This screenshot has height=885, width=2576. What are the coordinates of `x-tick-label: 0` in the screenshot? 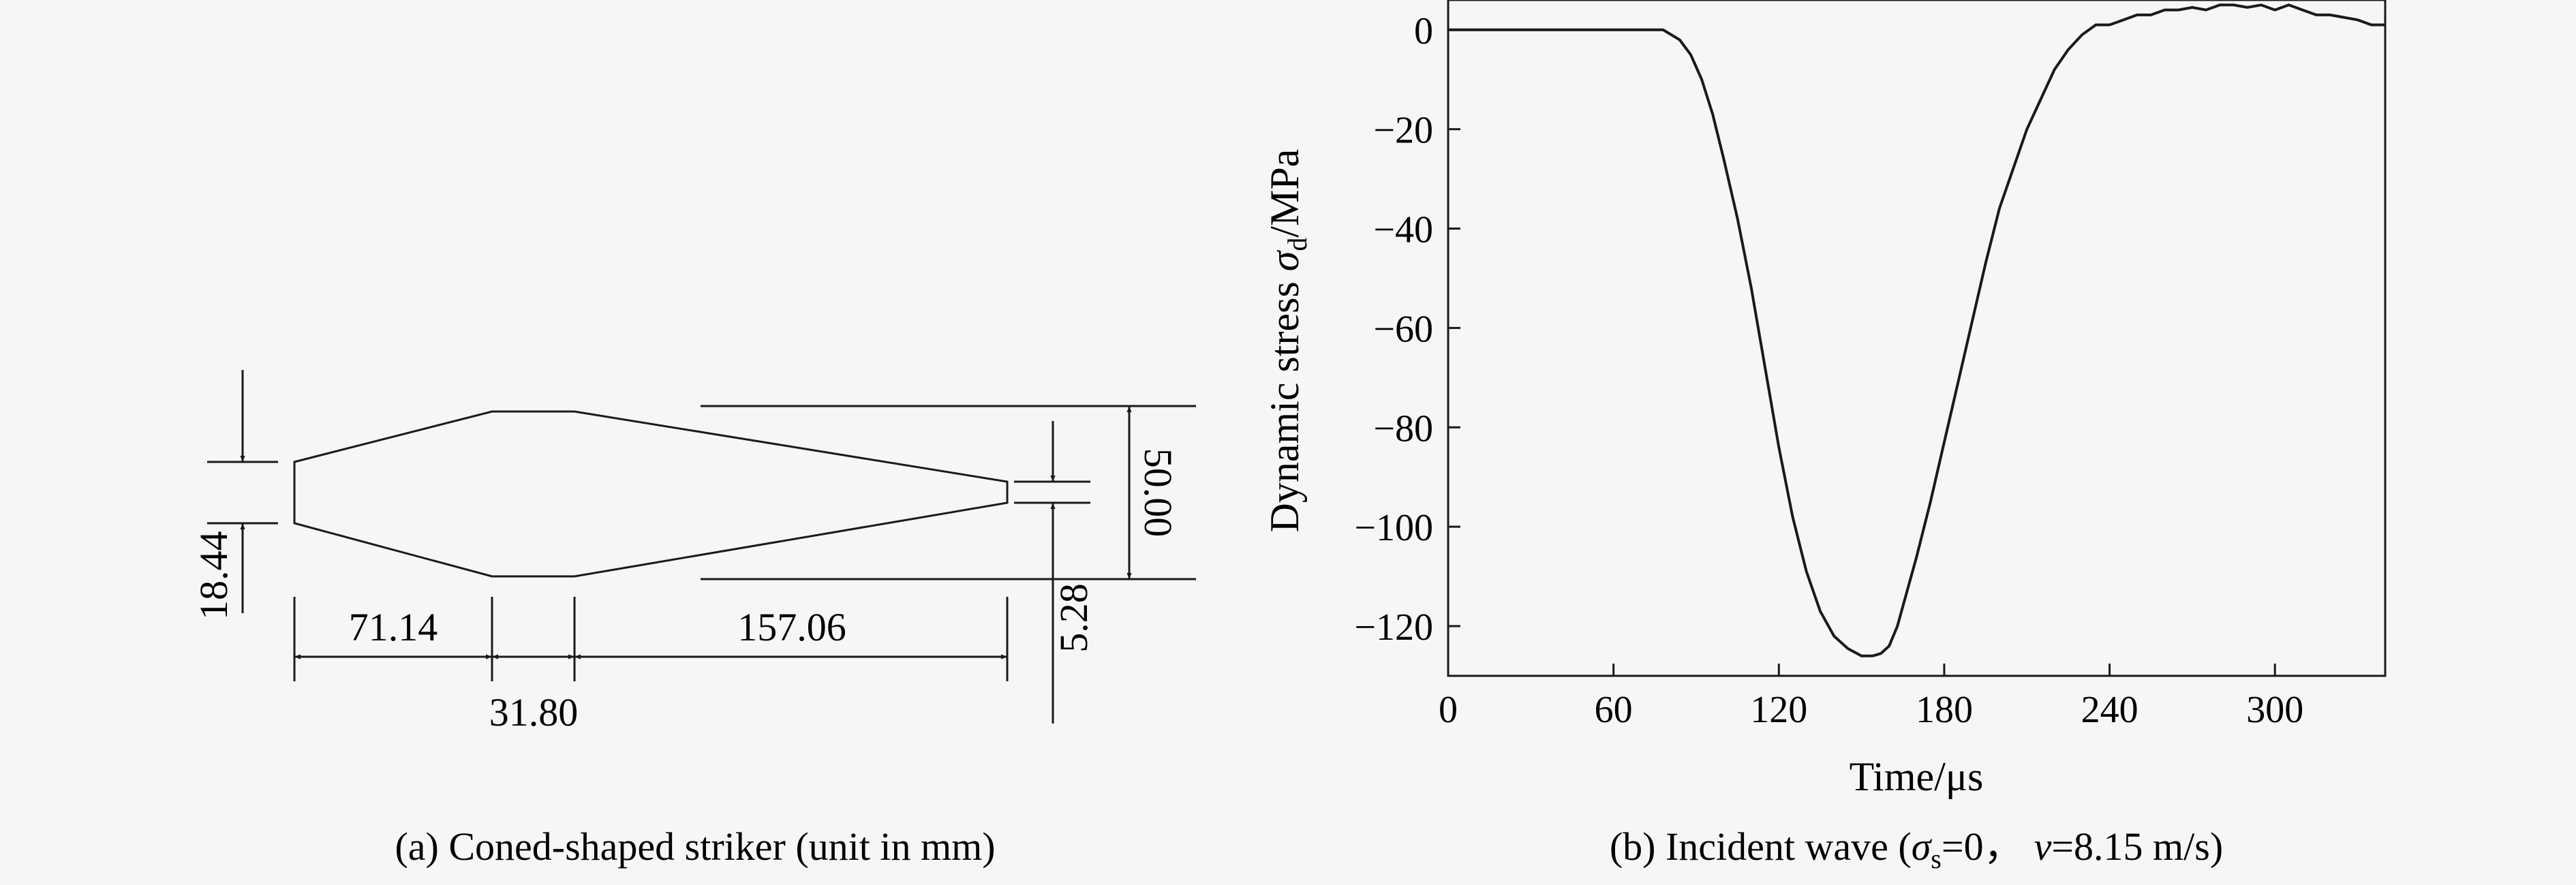 It's located at (1448, 710).